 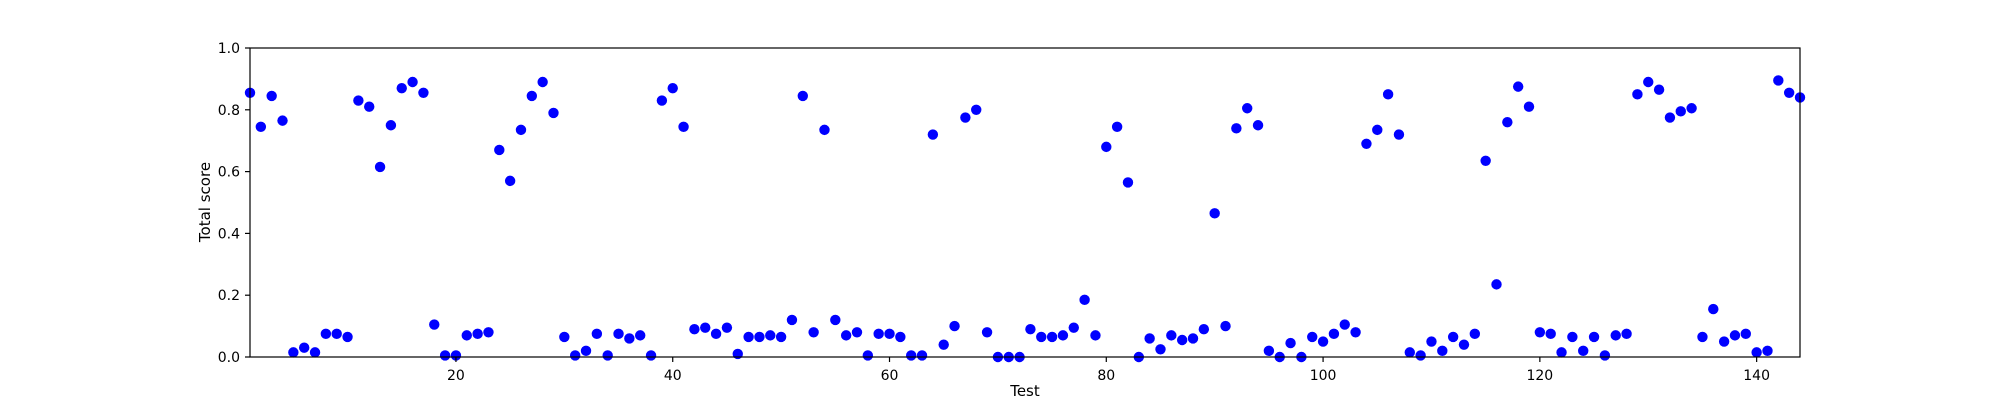 I want to click on x-tick-label: 120, so click(x=1539, y=376).